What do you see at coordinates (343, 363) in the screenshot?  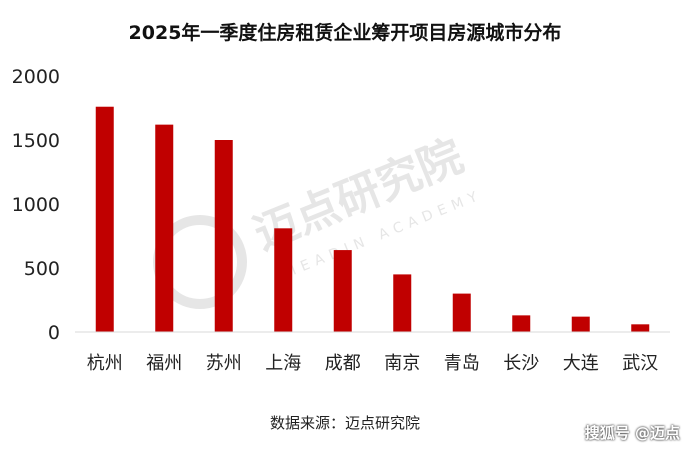 I see `x-tick-label: 成都` at bounding box center [343, 363].